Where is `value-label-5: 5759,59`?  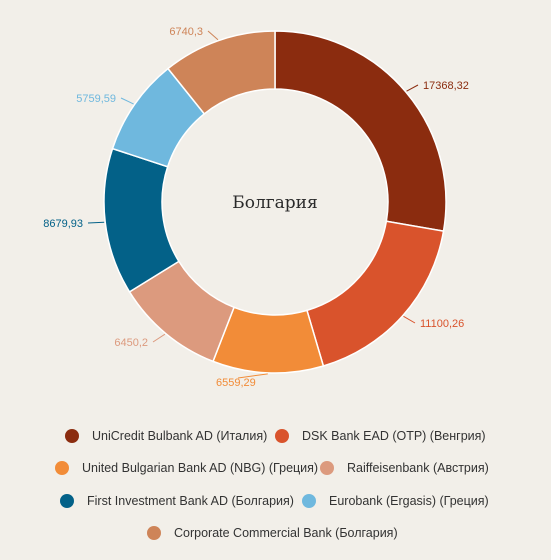 value-label-5: 5759,59 is located at coordinates (96, 99).